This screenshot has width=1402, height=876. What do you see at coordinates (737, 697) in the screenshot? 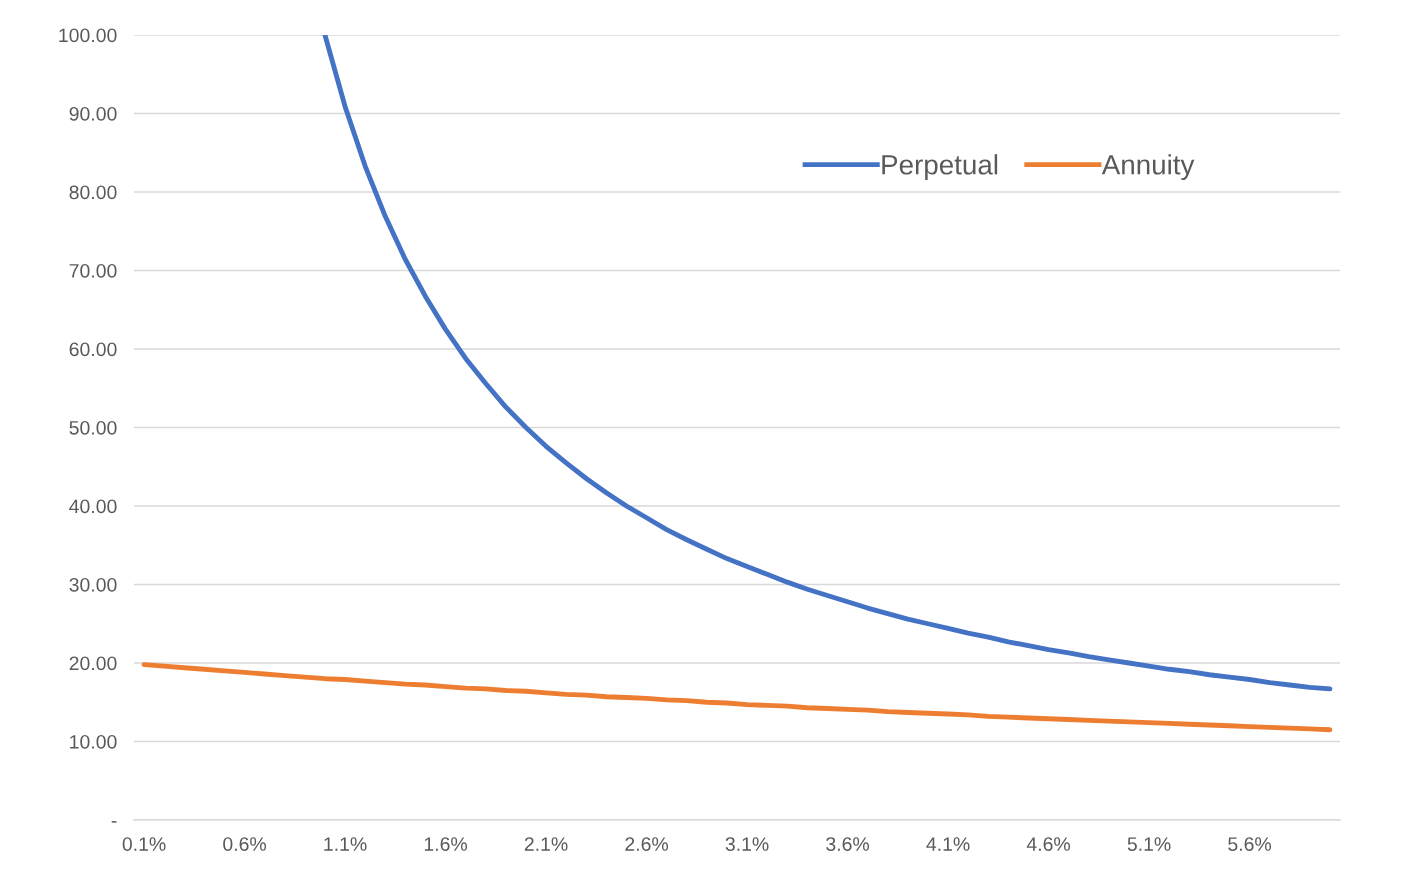
I see `line-series` at bounding box center [737, 697].